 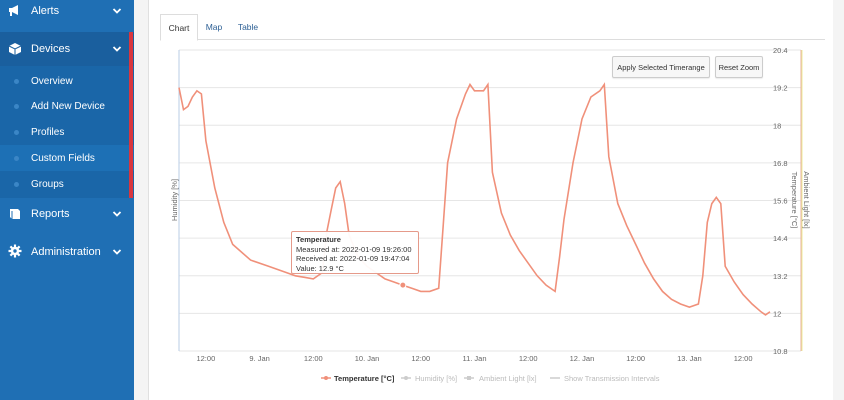 I want to click on y-tick-labels: 10.8 12 13.2 14.4 15.6 16.8 18 19.2 20.4, so click(x=780, y=201).